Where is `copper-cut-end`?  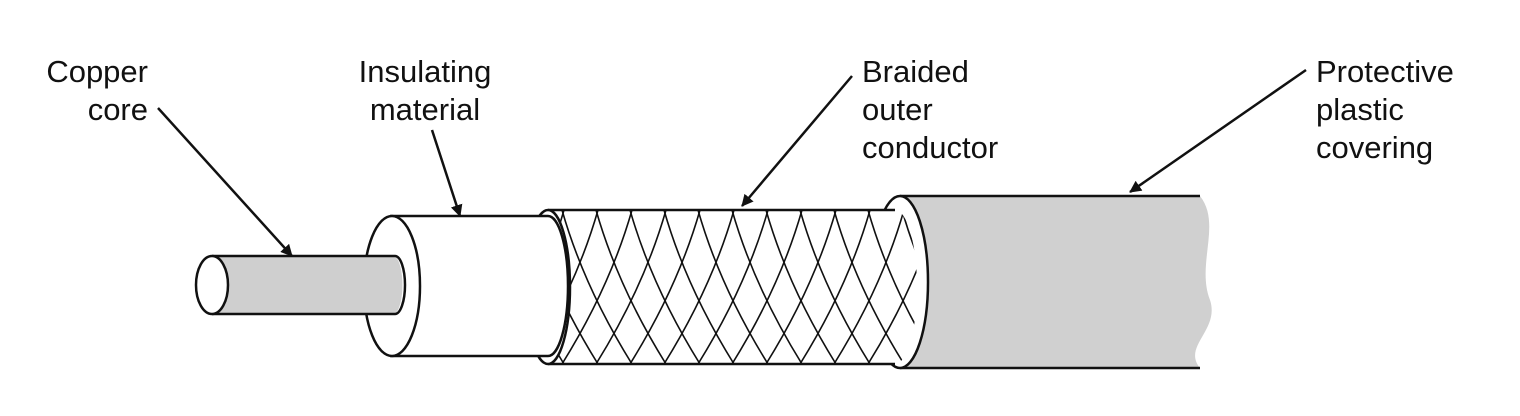 copper-cut-end is located at coordinates (212, 285).